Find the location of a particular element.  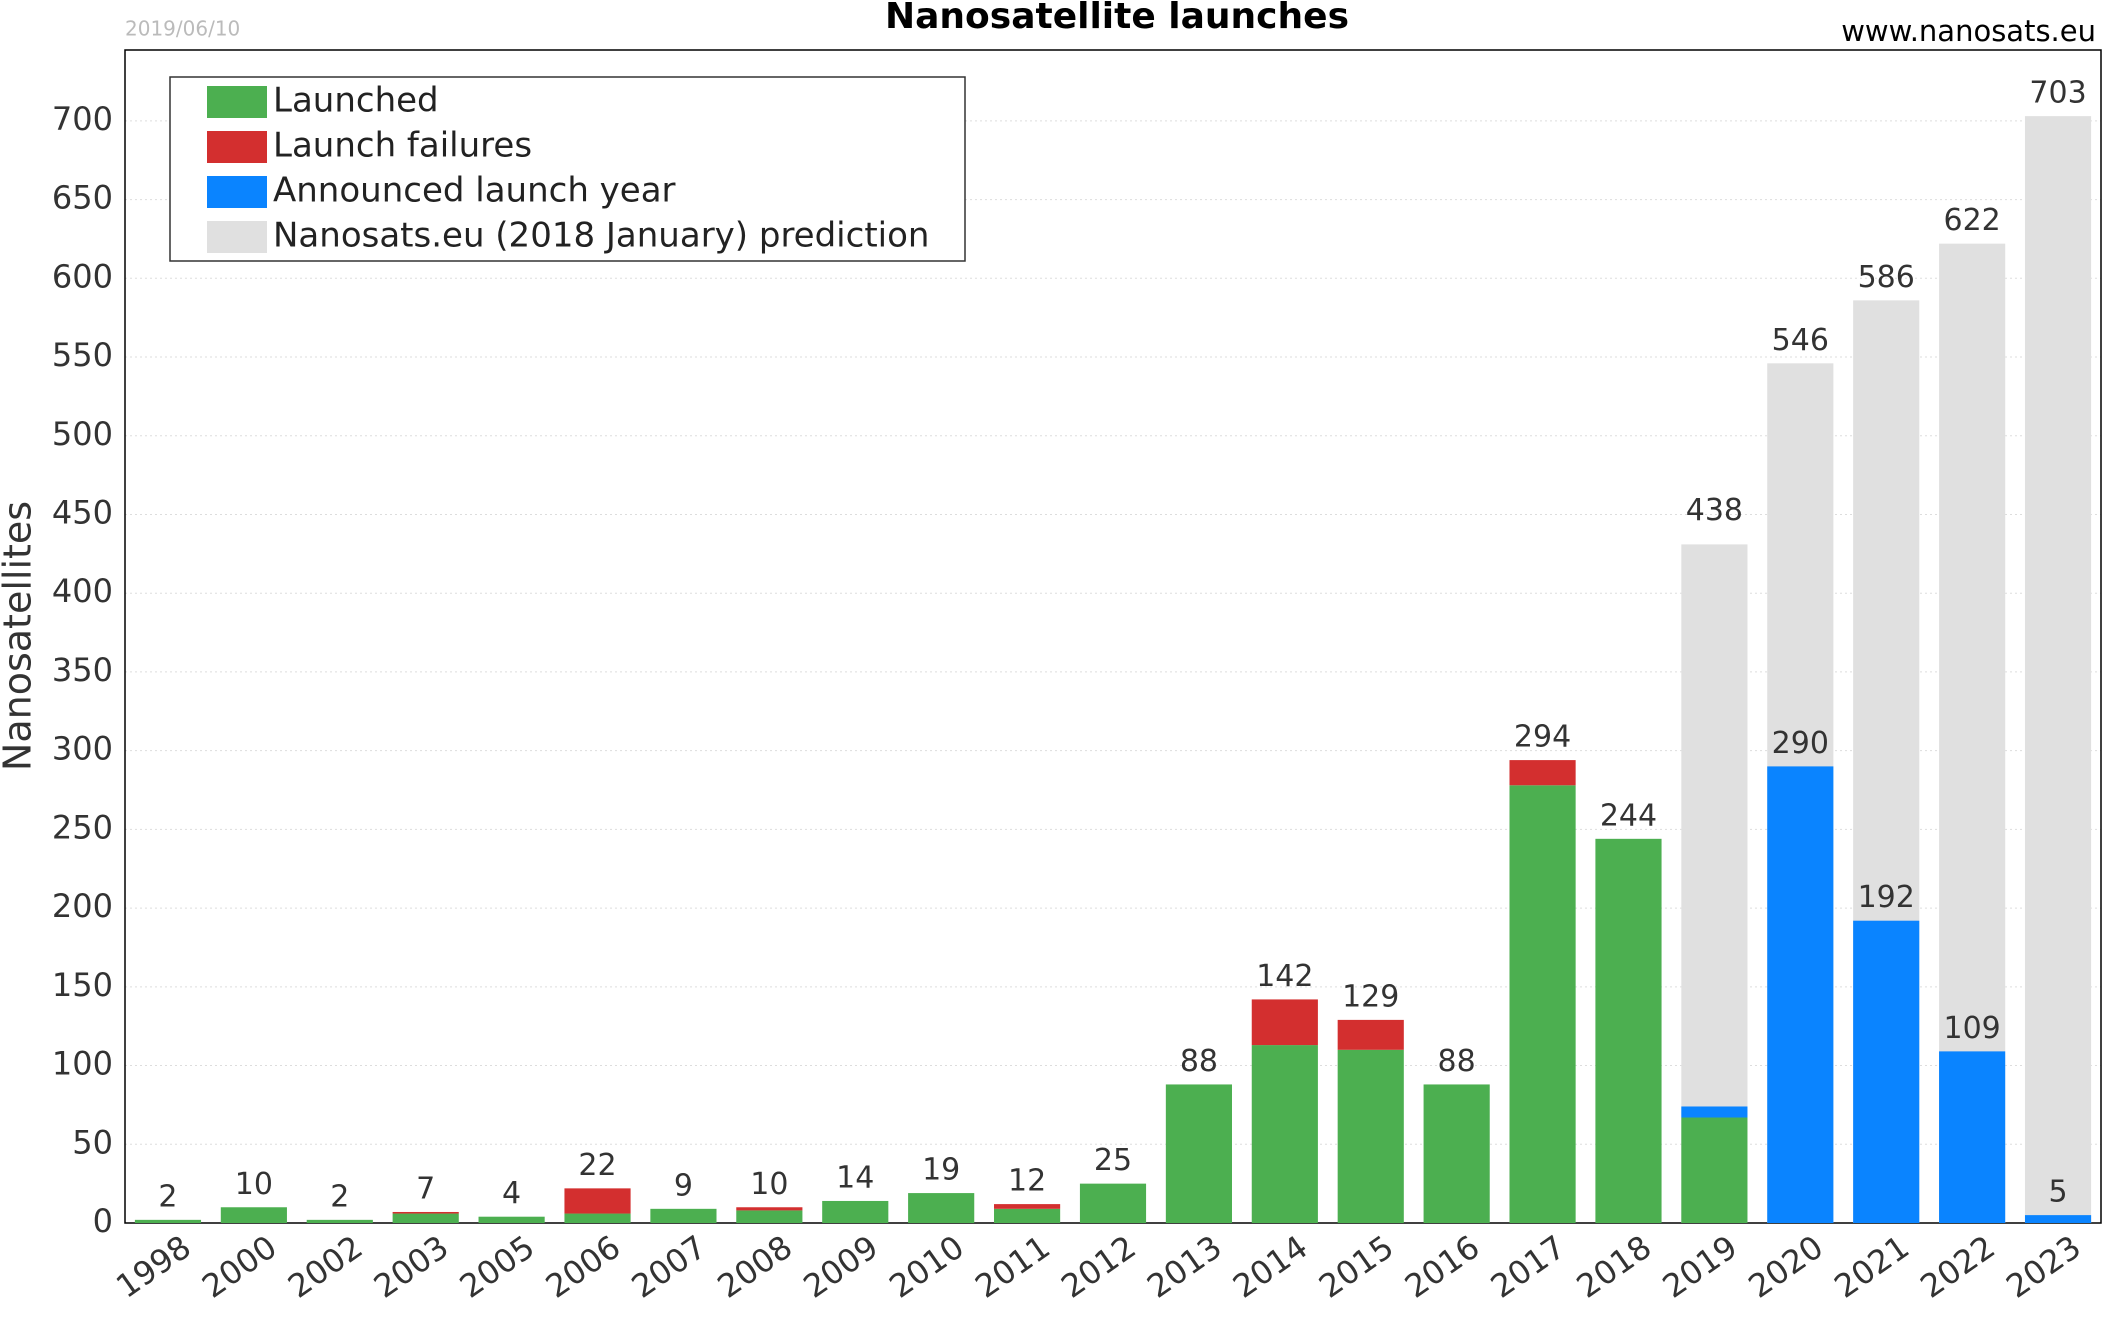

x-tick-label: 2018 is located at coordinates (1614, 1267).